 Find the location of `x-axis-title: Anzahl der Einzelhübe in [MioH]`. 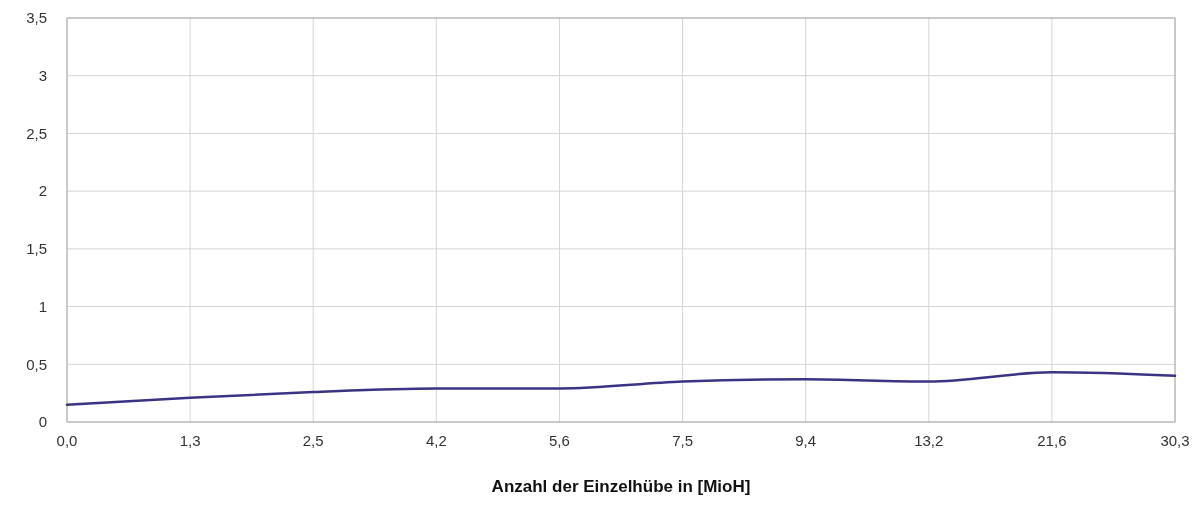

x-axis-title: Anzahl der Einzelhübe in [MioH] is located at coordinates (621, 486).